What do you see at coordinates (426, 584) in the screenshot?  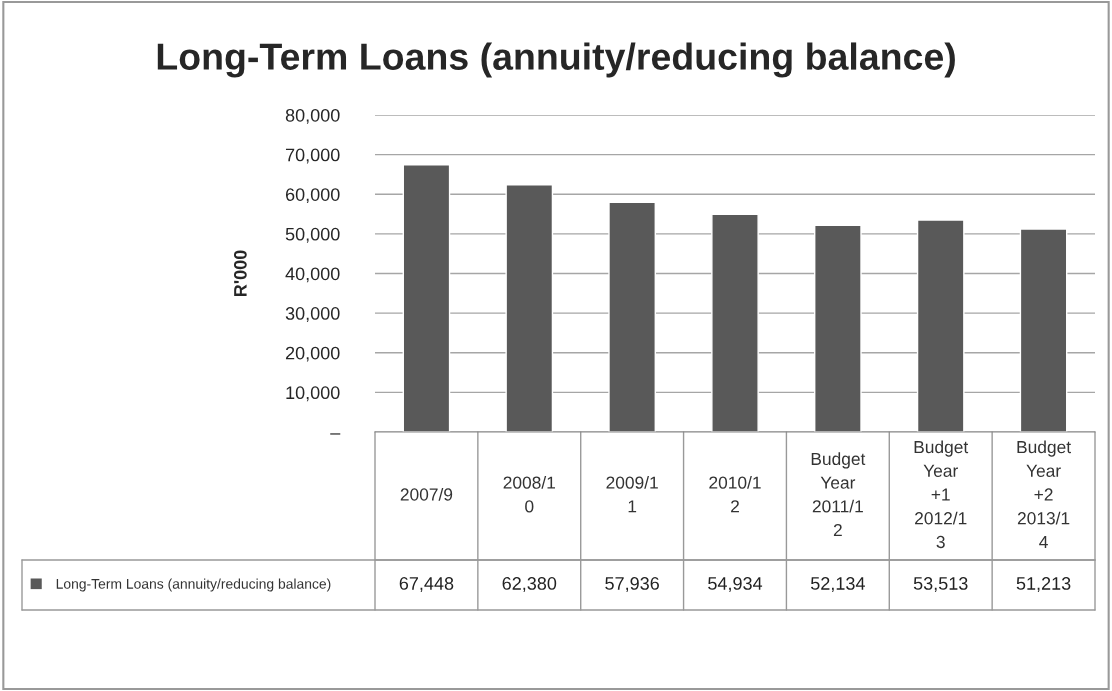 I see `data-label: 67,448` at bounding box center [426, 584].